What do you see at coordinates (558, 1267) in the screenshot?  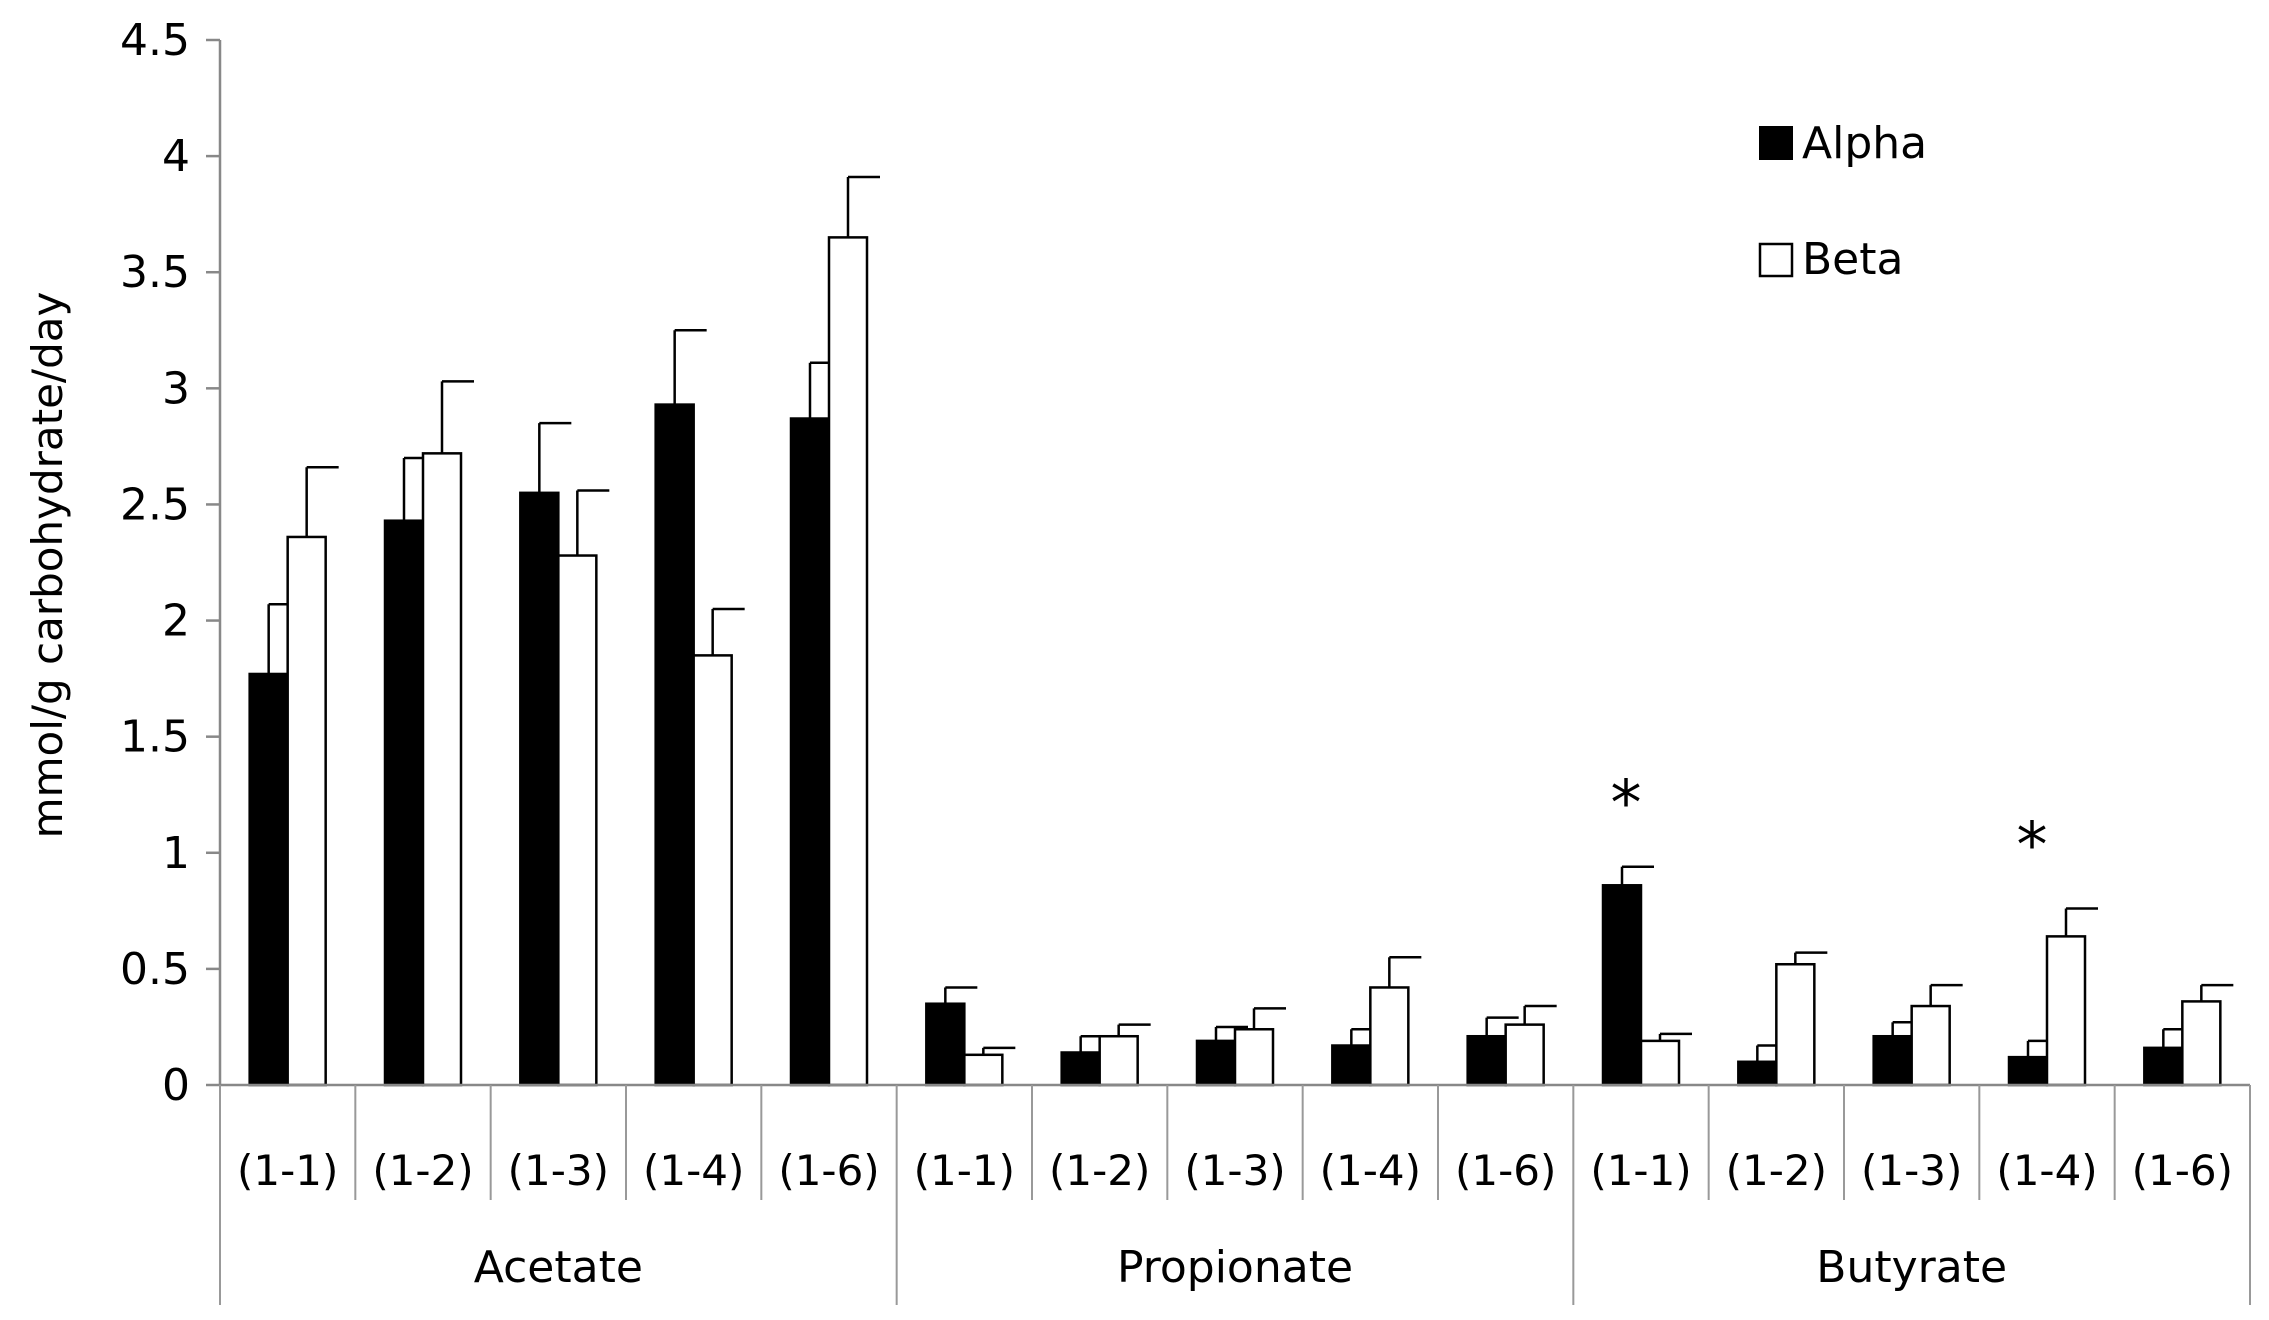 I see `group-label: Acetate` at bounding box center [558, 1267].